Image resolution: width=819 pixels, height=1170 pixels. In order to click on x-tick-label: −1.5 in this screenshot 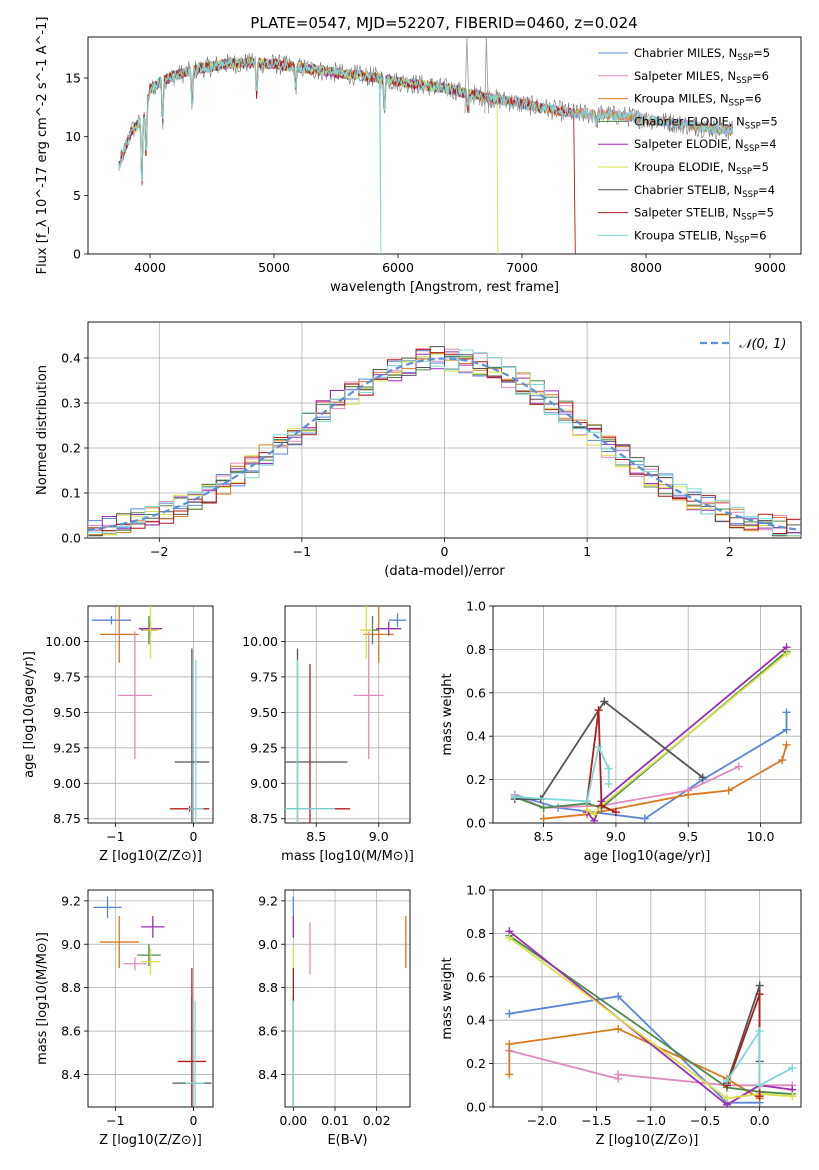, I will do `click(596, 1120)`.